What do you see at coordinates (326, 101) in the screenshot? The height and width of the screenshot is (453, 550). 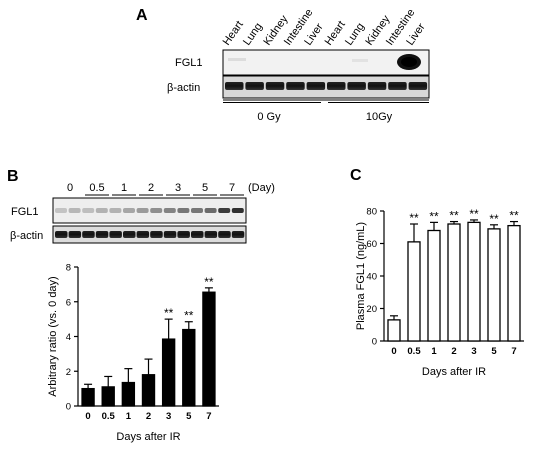 I see `panel-a-group-brackets` at bounding box center [326, 101].